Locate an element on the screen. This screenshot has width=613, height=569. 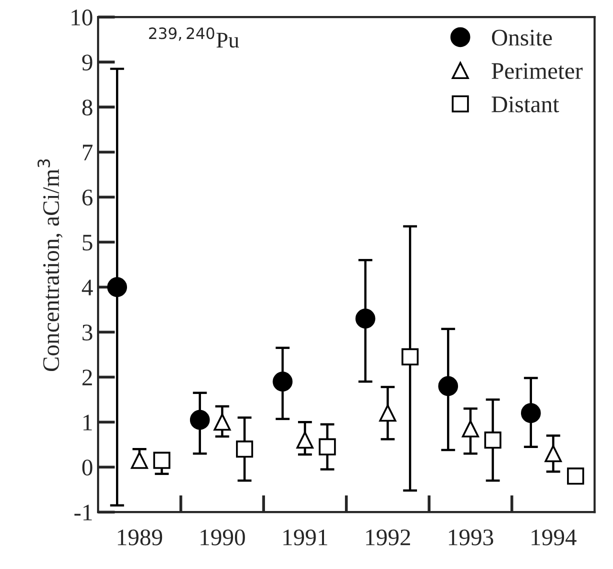
x-tick-label: 1991 is located at coordinates (305, 538).